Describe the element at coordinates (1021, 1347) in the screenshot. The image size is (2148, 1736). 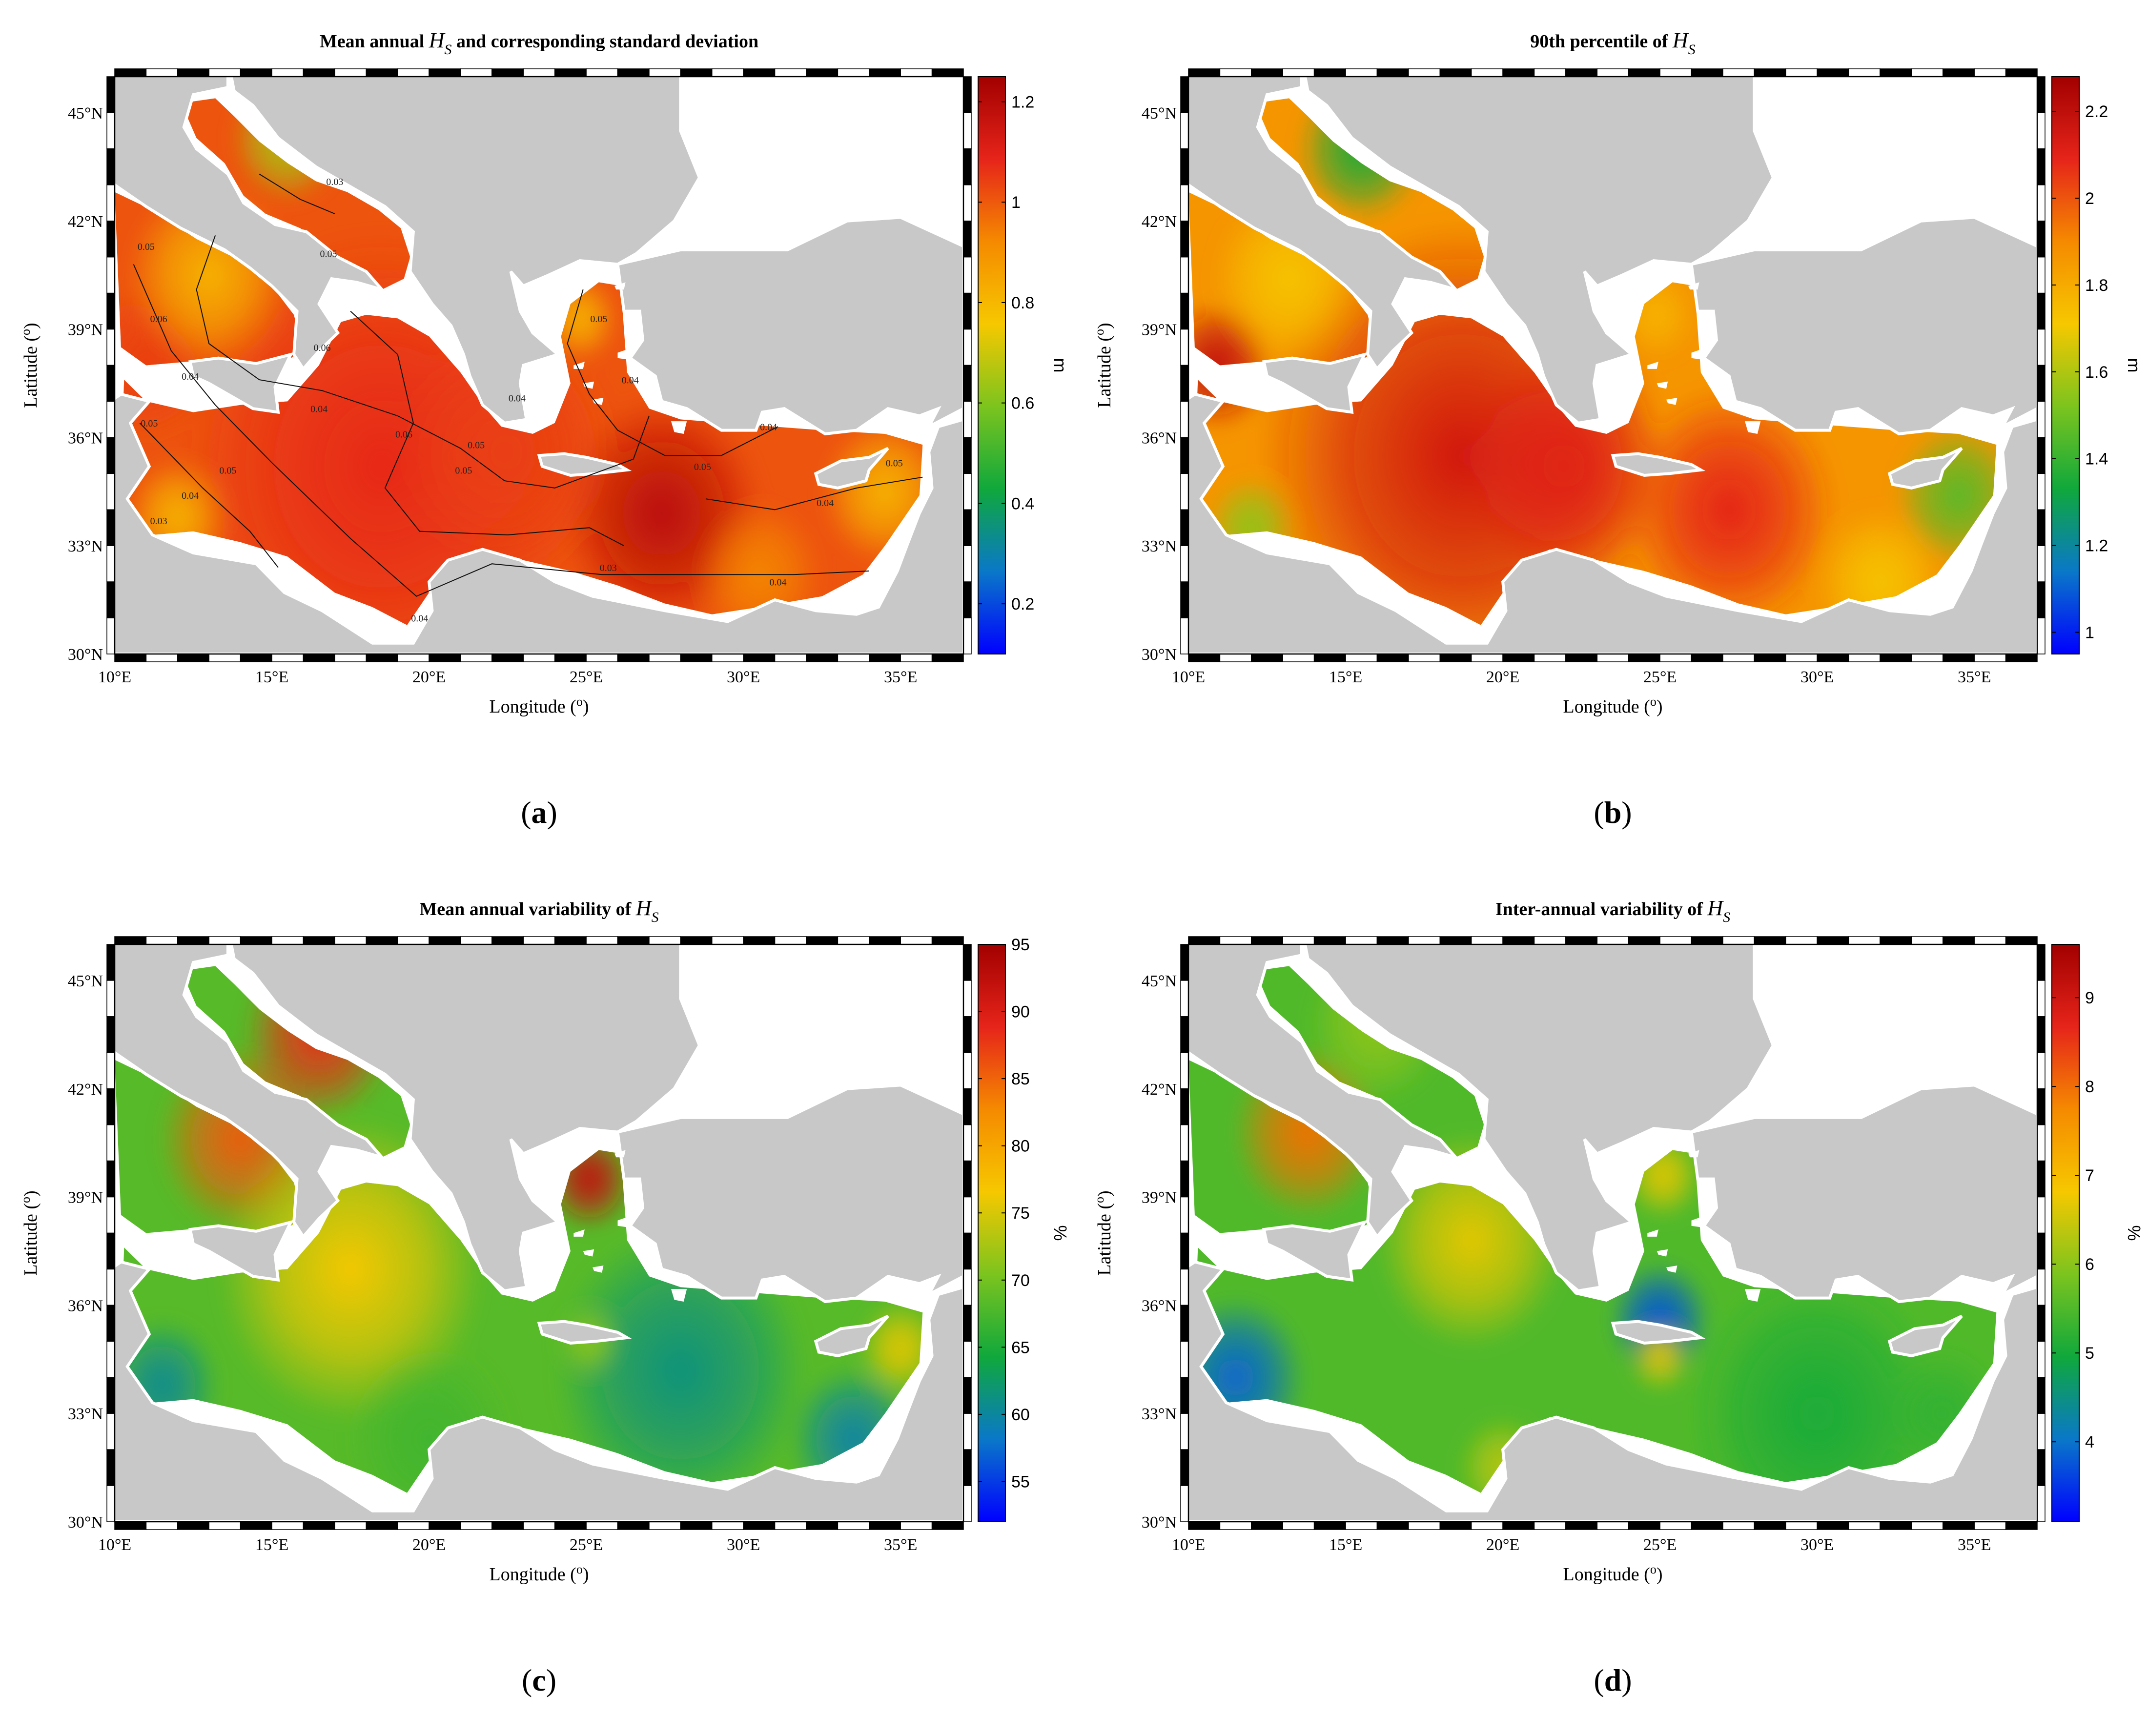
I see `colorbar-tick-label: 65` at that location.